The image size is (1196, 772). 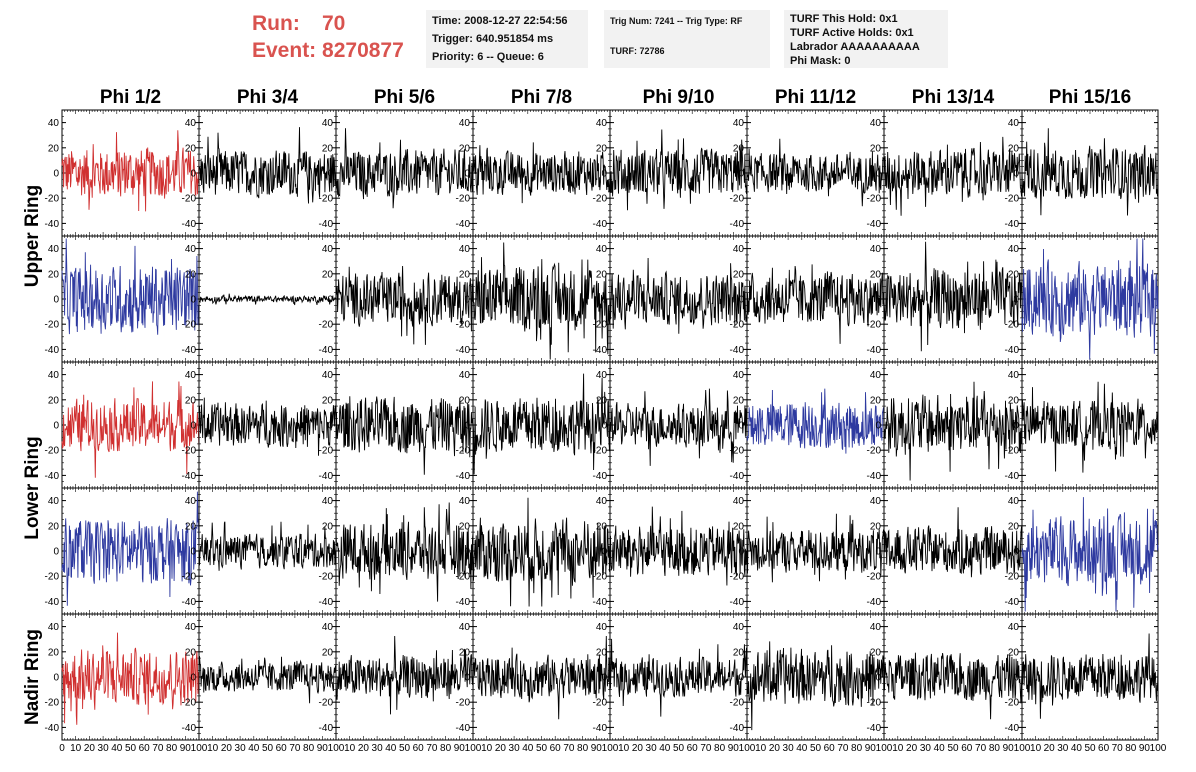 I want to click on turf-hold-line: TURF This Hold: 0x1, so click(x=844, y=19).